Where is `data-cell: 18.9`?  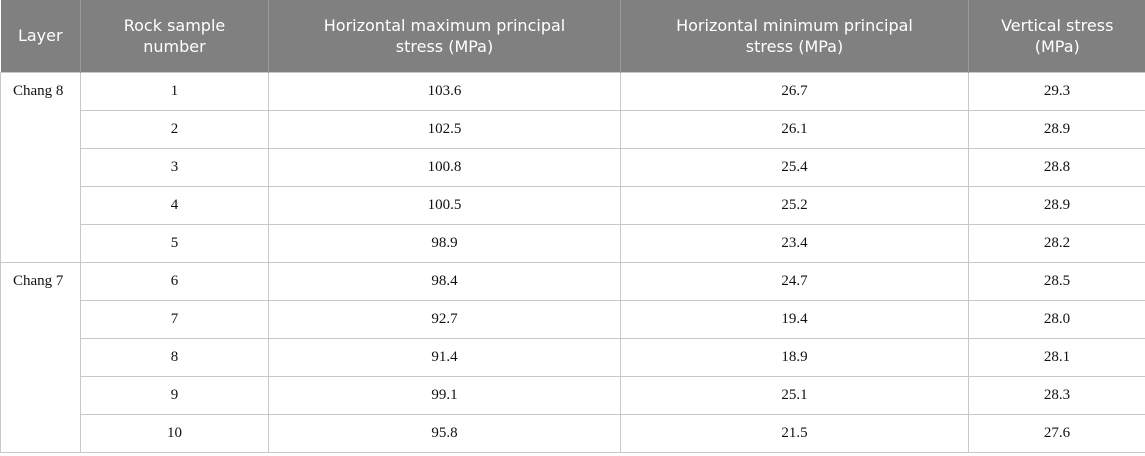
data-cell: 18.9 is located at coordinates (794, 357).